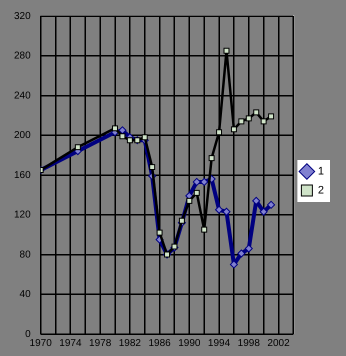 The width and height of the screenshot is (346, 356). What do you see at coordinates (23, 175) in the screenshot?
I see `y-tick-label: 160` at bounding box center [23, 175].